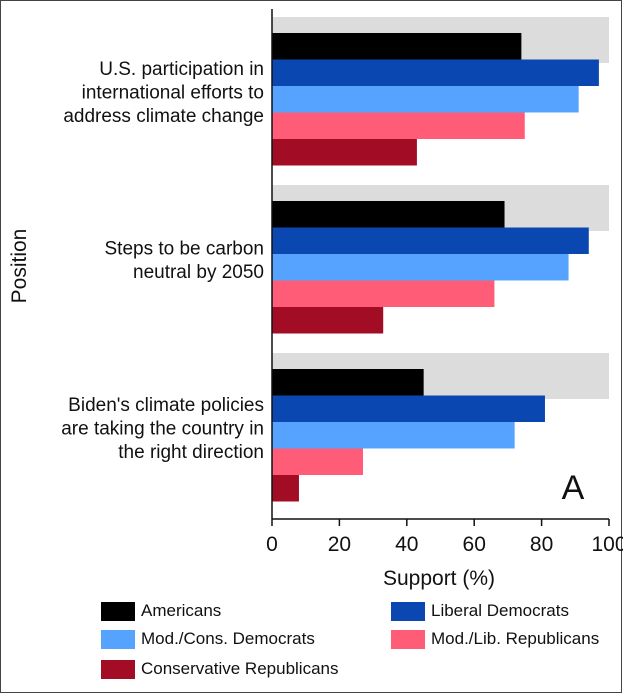  I want to click on legend-label: Americans, so click(181, 610).